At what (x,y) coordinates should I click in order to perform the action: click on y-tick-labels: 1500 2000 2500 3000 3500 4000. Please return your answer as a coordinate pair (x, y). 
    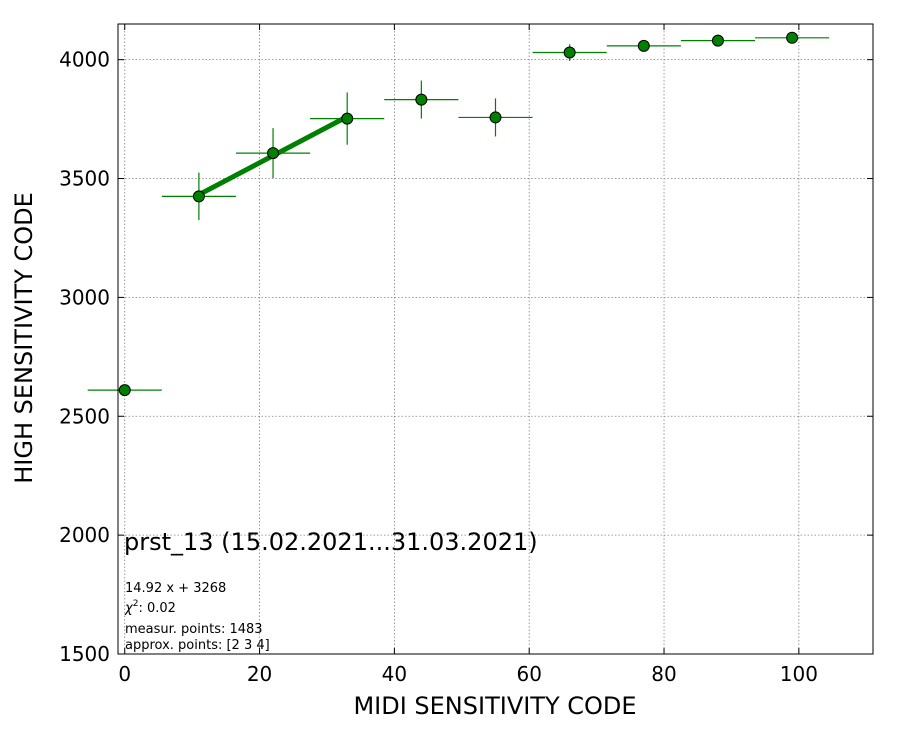
    Looking at the image, I should click on (84, 357).